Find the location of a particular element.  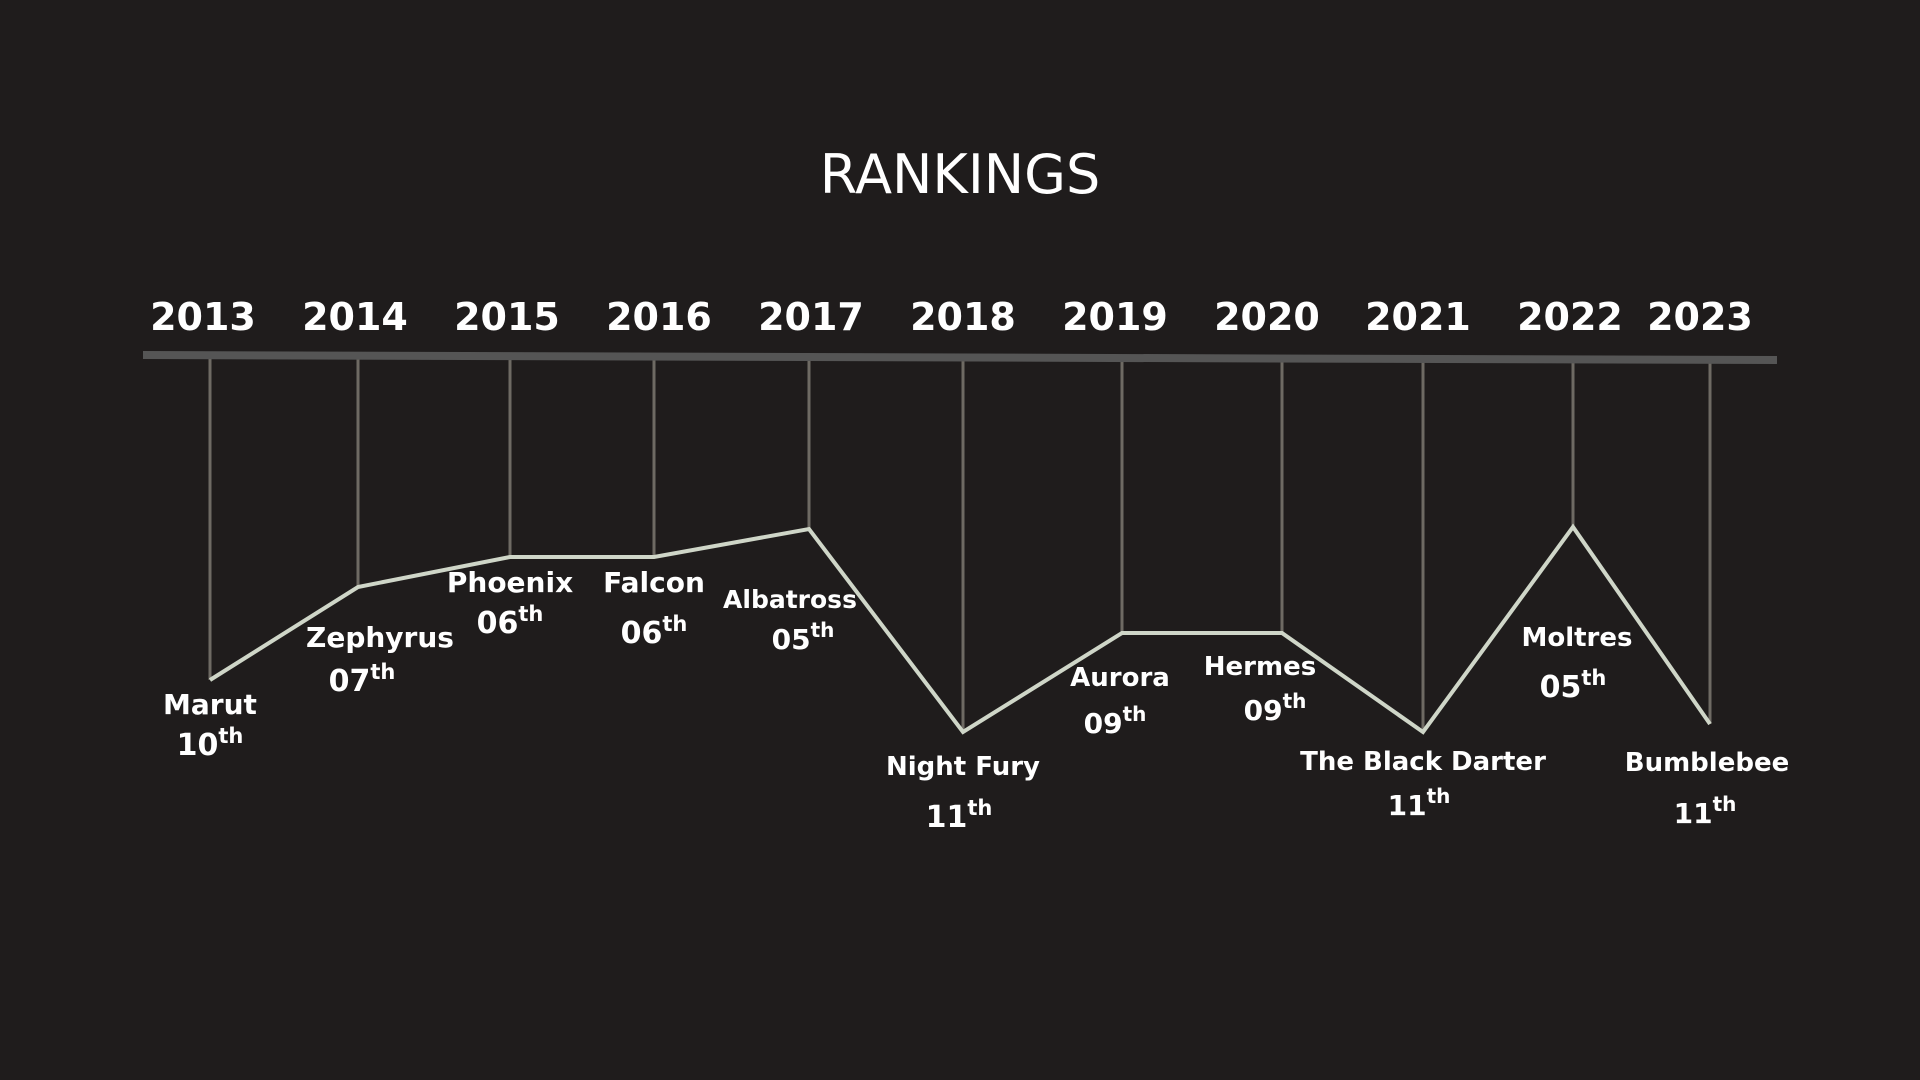

year-label-2017: 2017 is located at coordinates (811, 317).